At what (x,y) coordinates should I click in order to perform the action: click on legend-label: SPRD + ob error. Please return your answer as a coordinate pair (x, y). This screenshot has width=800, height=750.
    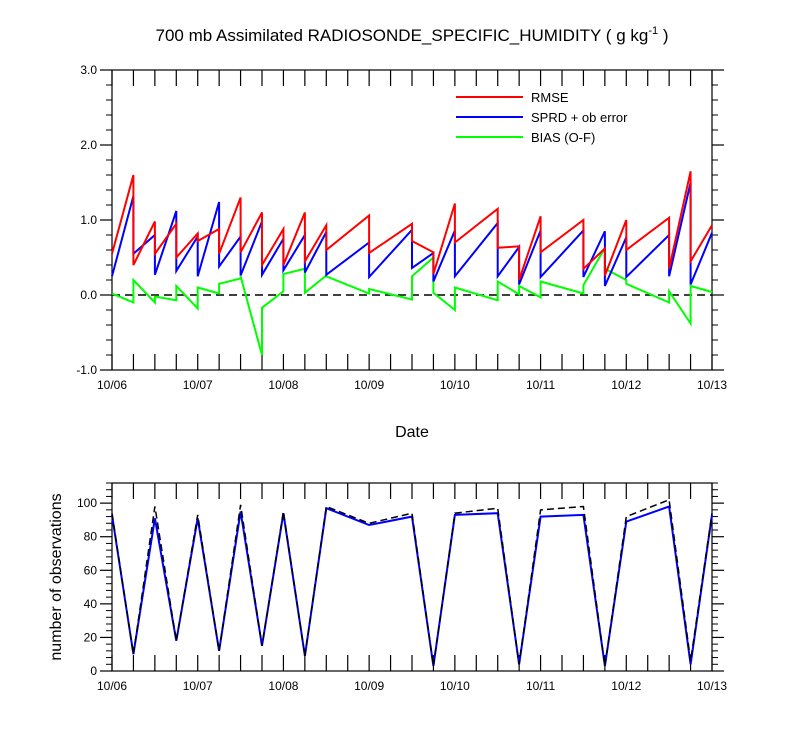
    Looking at the image, I should click on (579, 117).